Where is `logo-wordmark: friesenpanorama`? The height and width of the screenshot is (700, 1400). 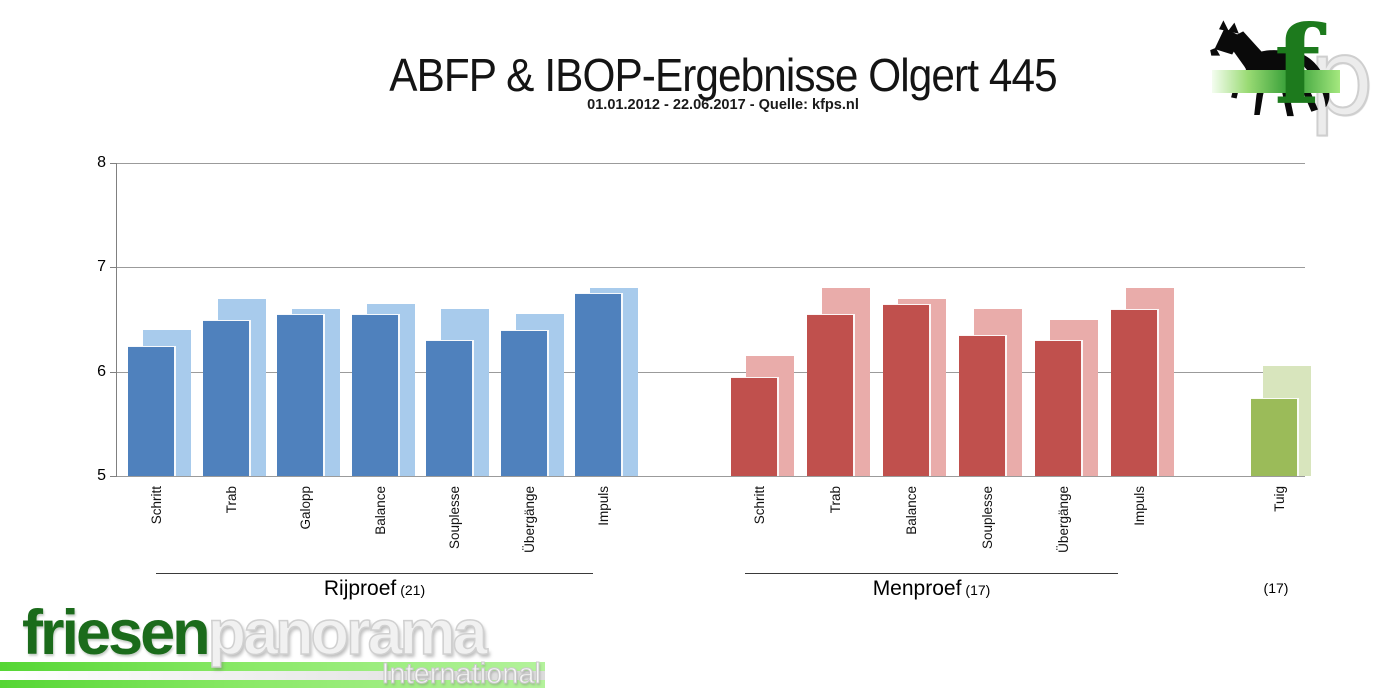 logo-wordmark: friesenpanorama is located at coordinates (255, 633).